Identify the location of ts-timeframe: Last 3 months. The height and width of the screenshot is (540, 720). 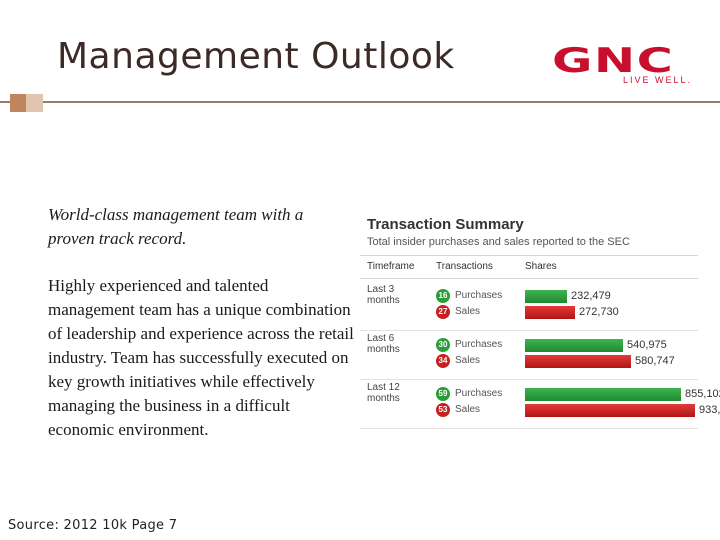
(383, 295).